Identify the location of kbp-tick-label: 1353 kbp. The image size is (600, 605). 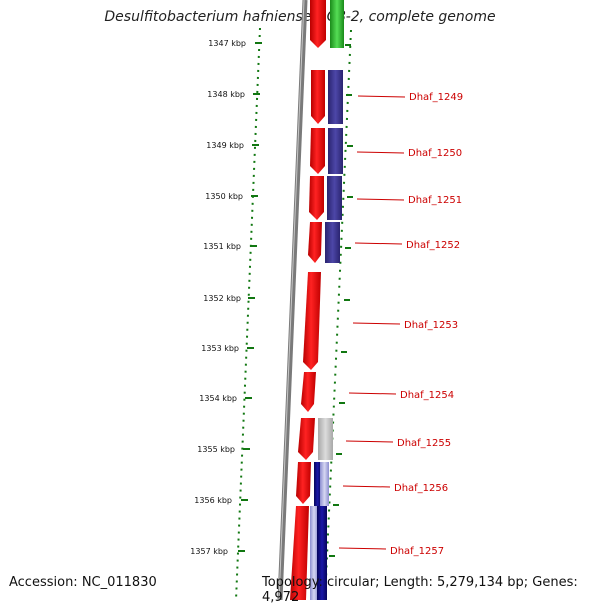
(220, 348).